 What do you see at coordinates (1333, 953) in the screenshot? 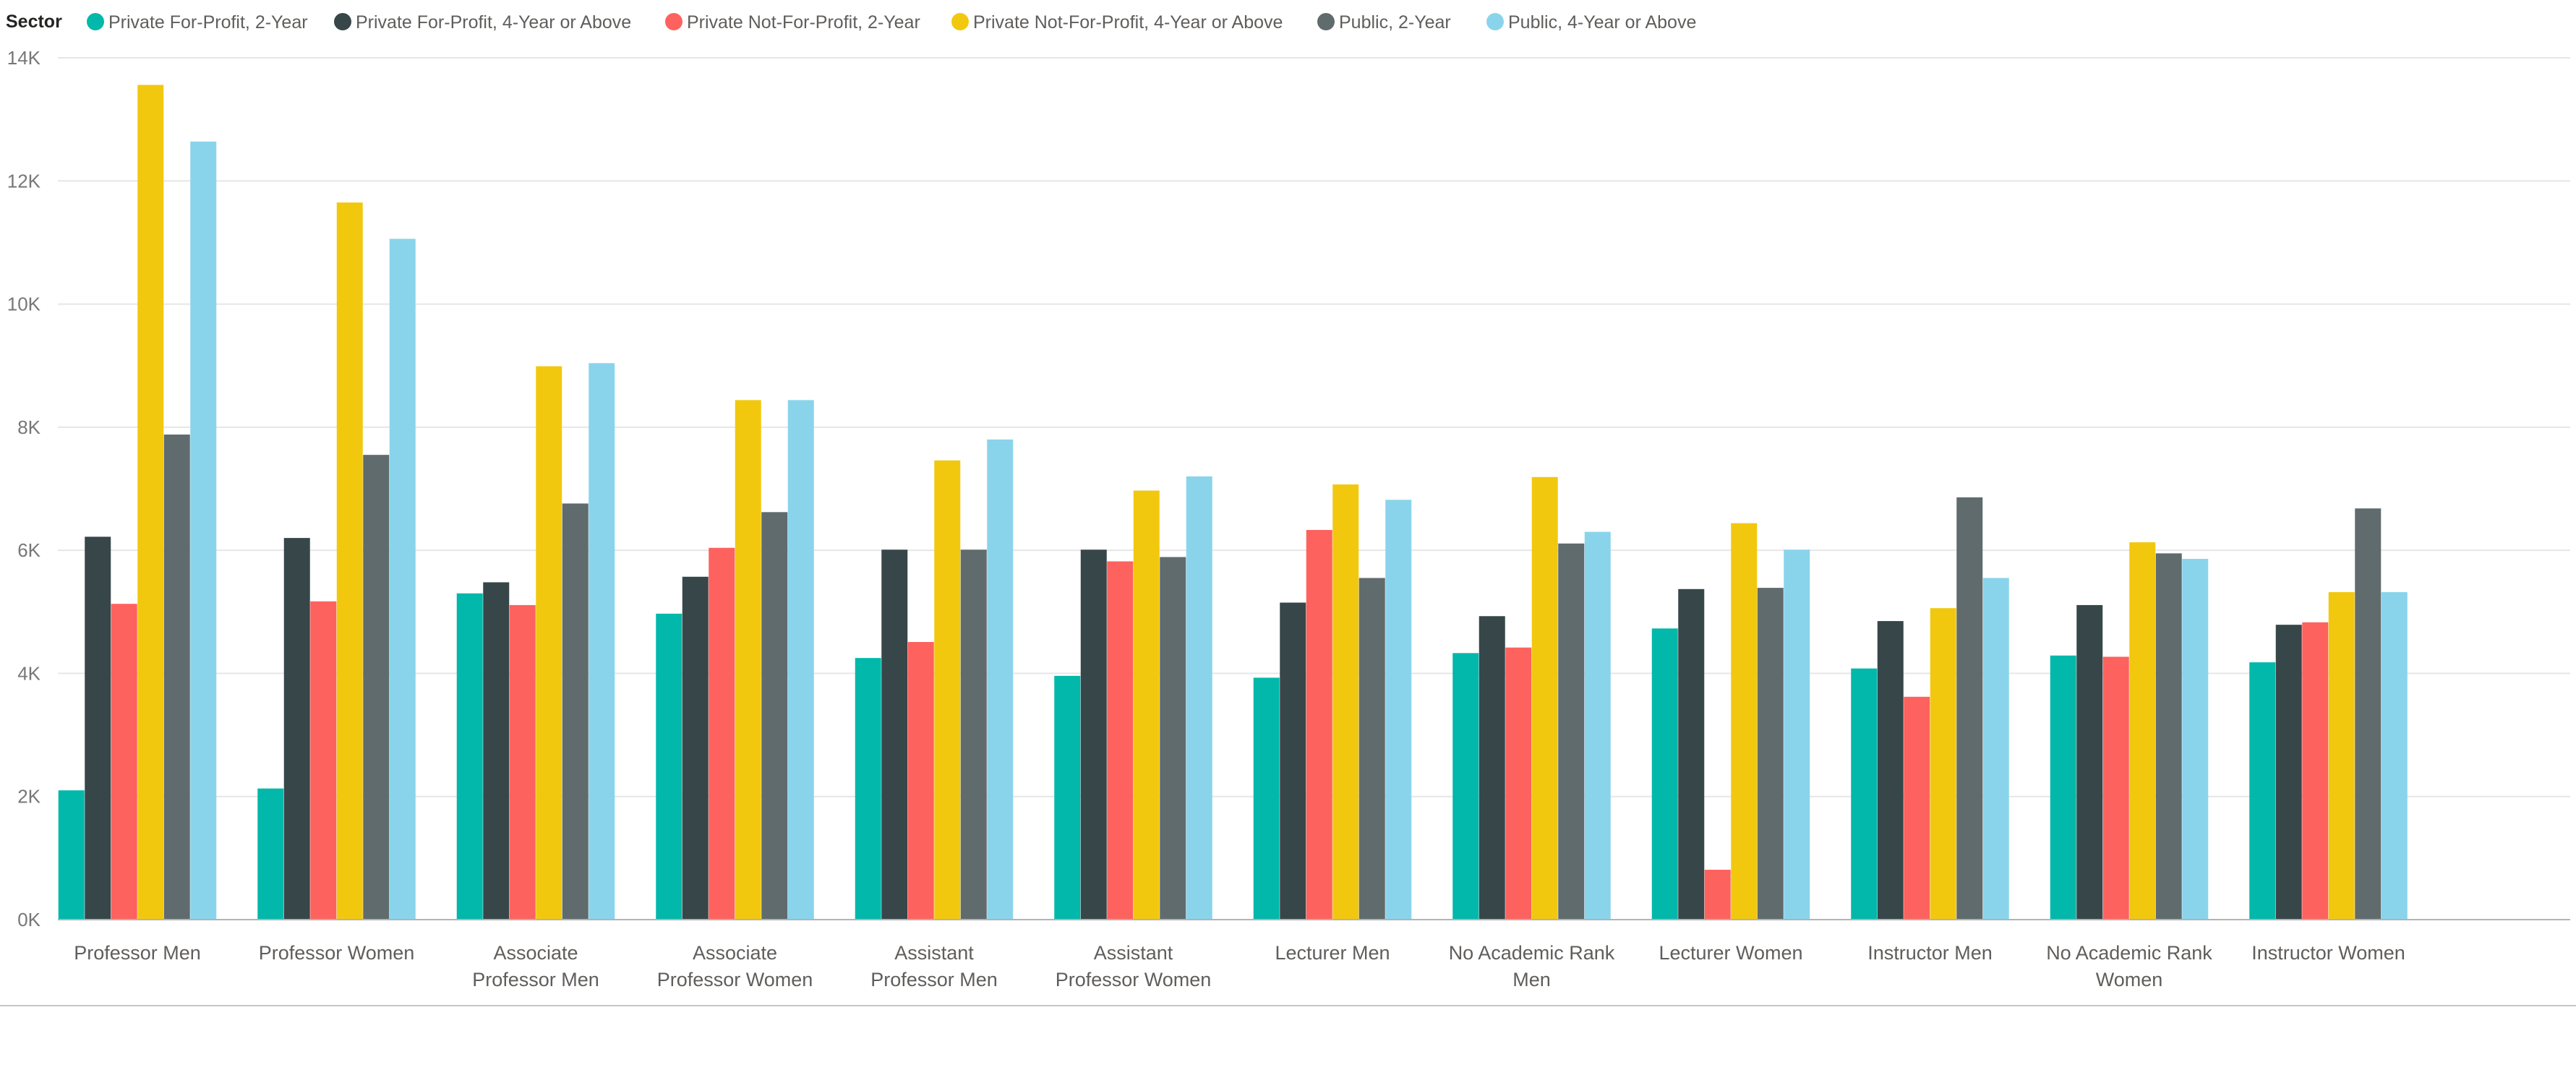
I see `x-tick-label: Lecturer Men` at bounding box center [1333, 953].